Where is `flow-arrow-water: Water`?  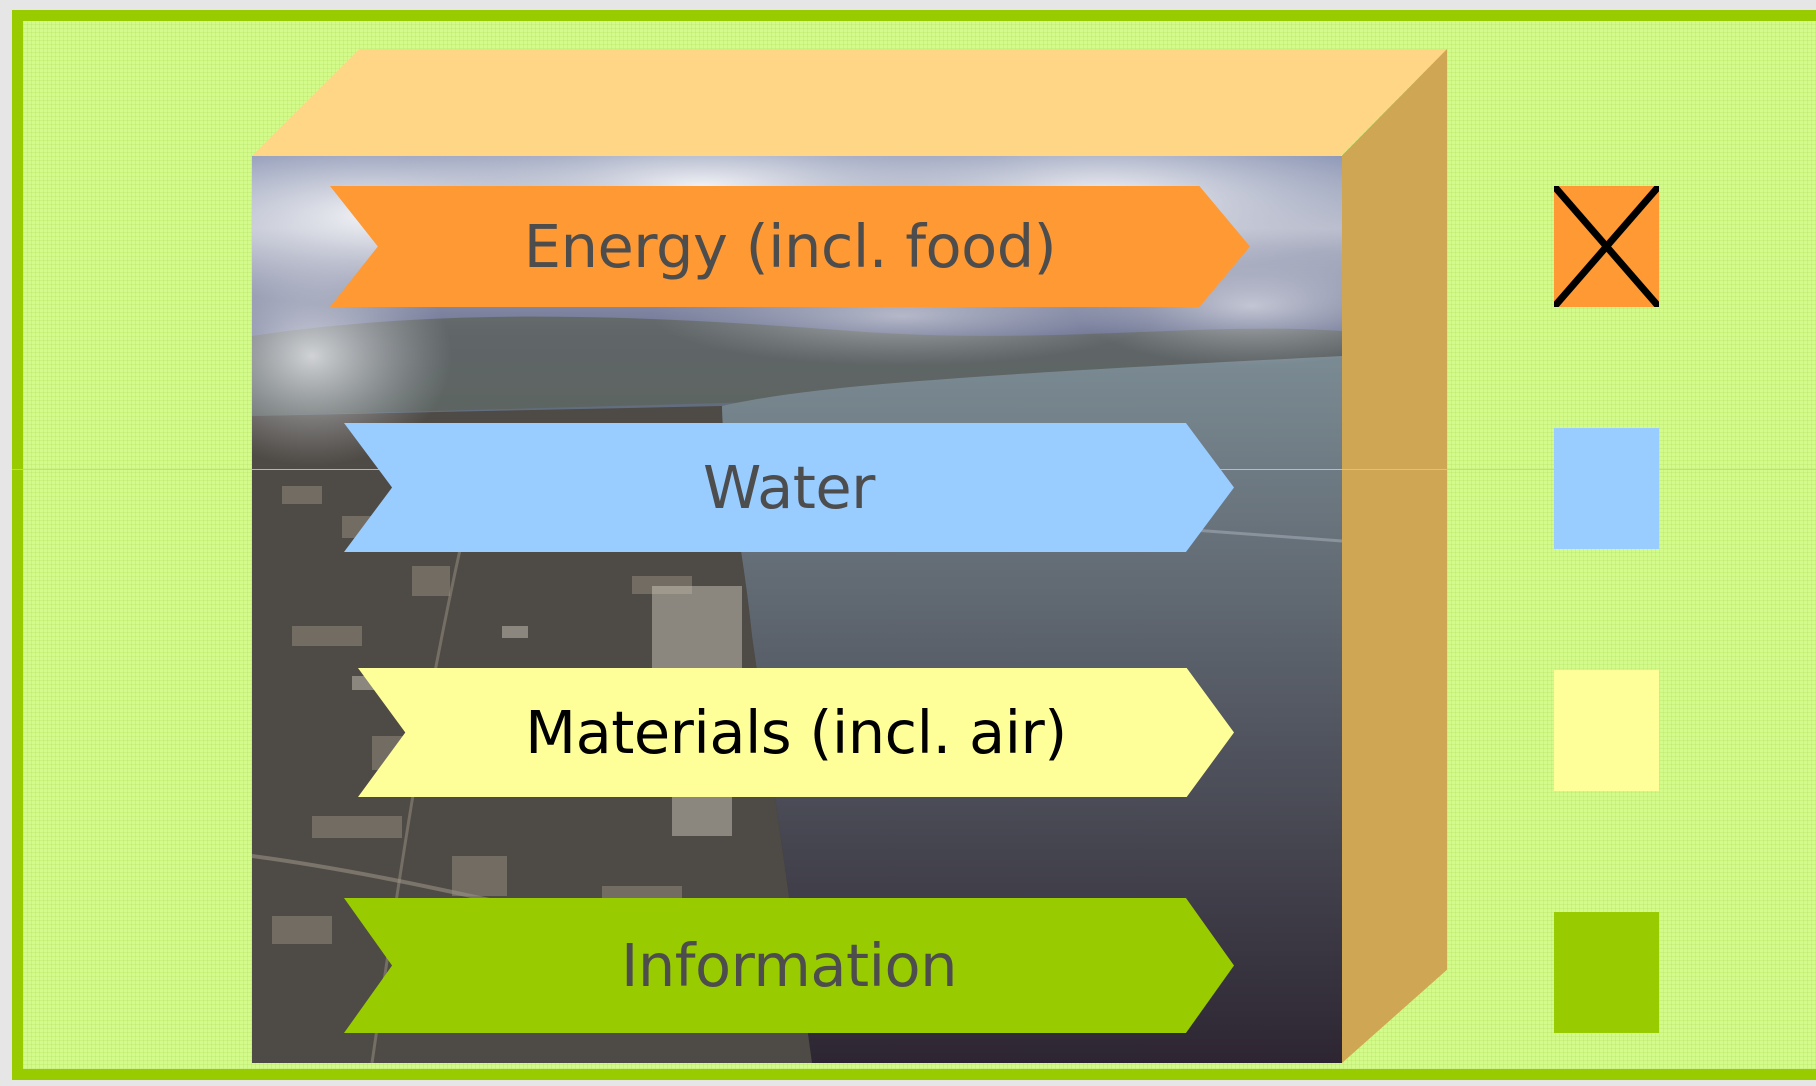 flow-arrow-water: Water is located at coordinates (789, 487).